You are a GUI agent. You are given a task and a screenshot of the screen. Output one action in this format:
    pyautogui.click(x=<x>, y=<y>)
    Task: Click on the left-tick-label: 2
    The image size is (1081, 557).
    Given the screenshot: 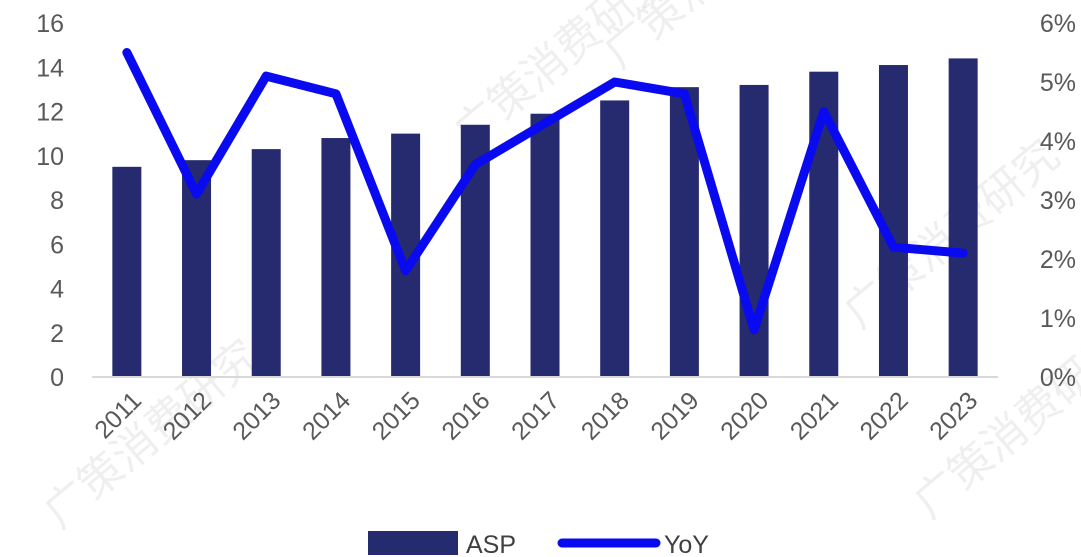 What is the action you would take?
    pyautogui.click(x=57, y=334)
    